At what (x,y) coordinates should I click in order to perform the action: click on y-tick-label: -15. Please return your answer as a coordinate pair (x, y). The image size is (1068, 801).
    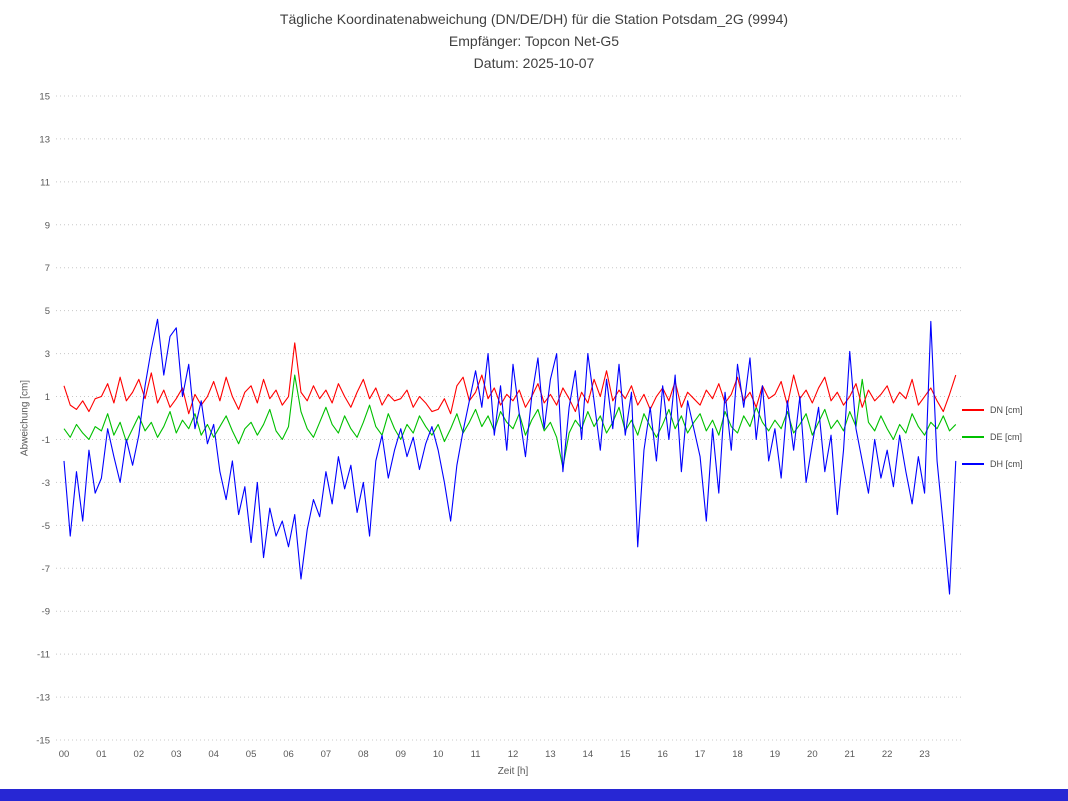
    Looking at the image, I should click on (43, 741).